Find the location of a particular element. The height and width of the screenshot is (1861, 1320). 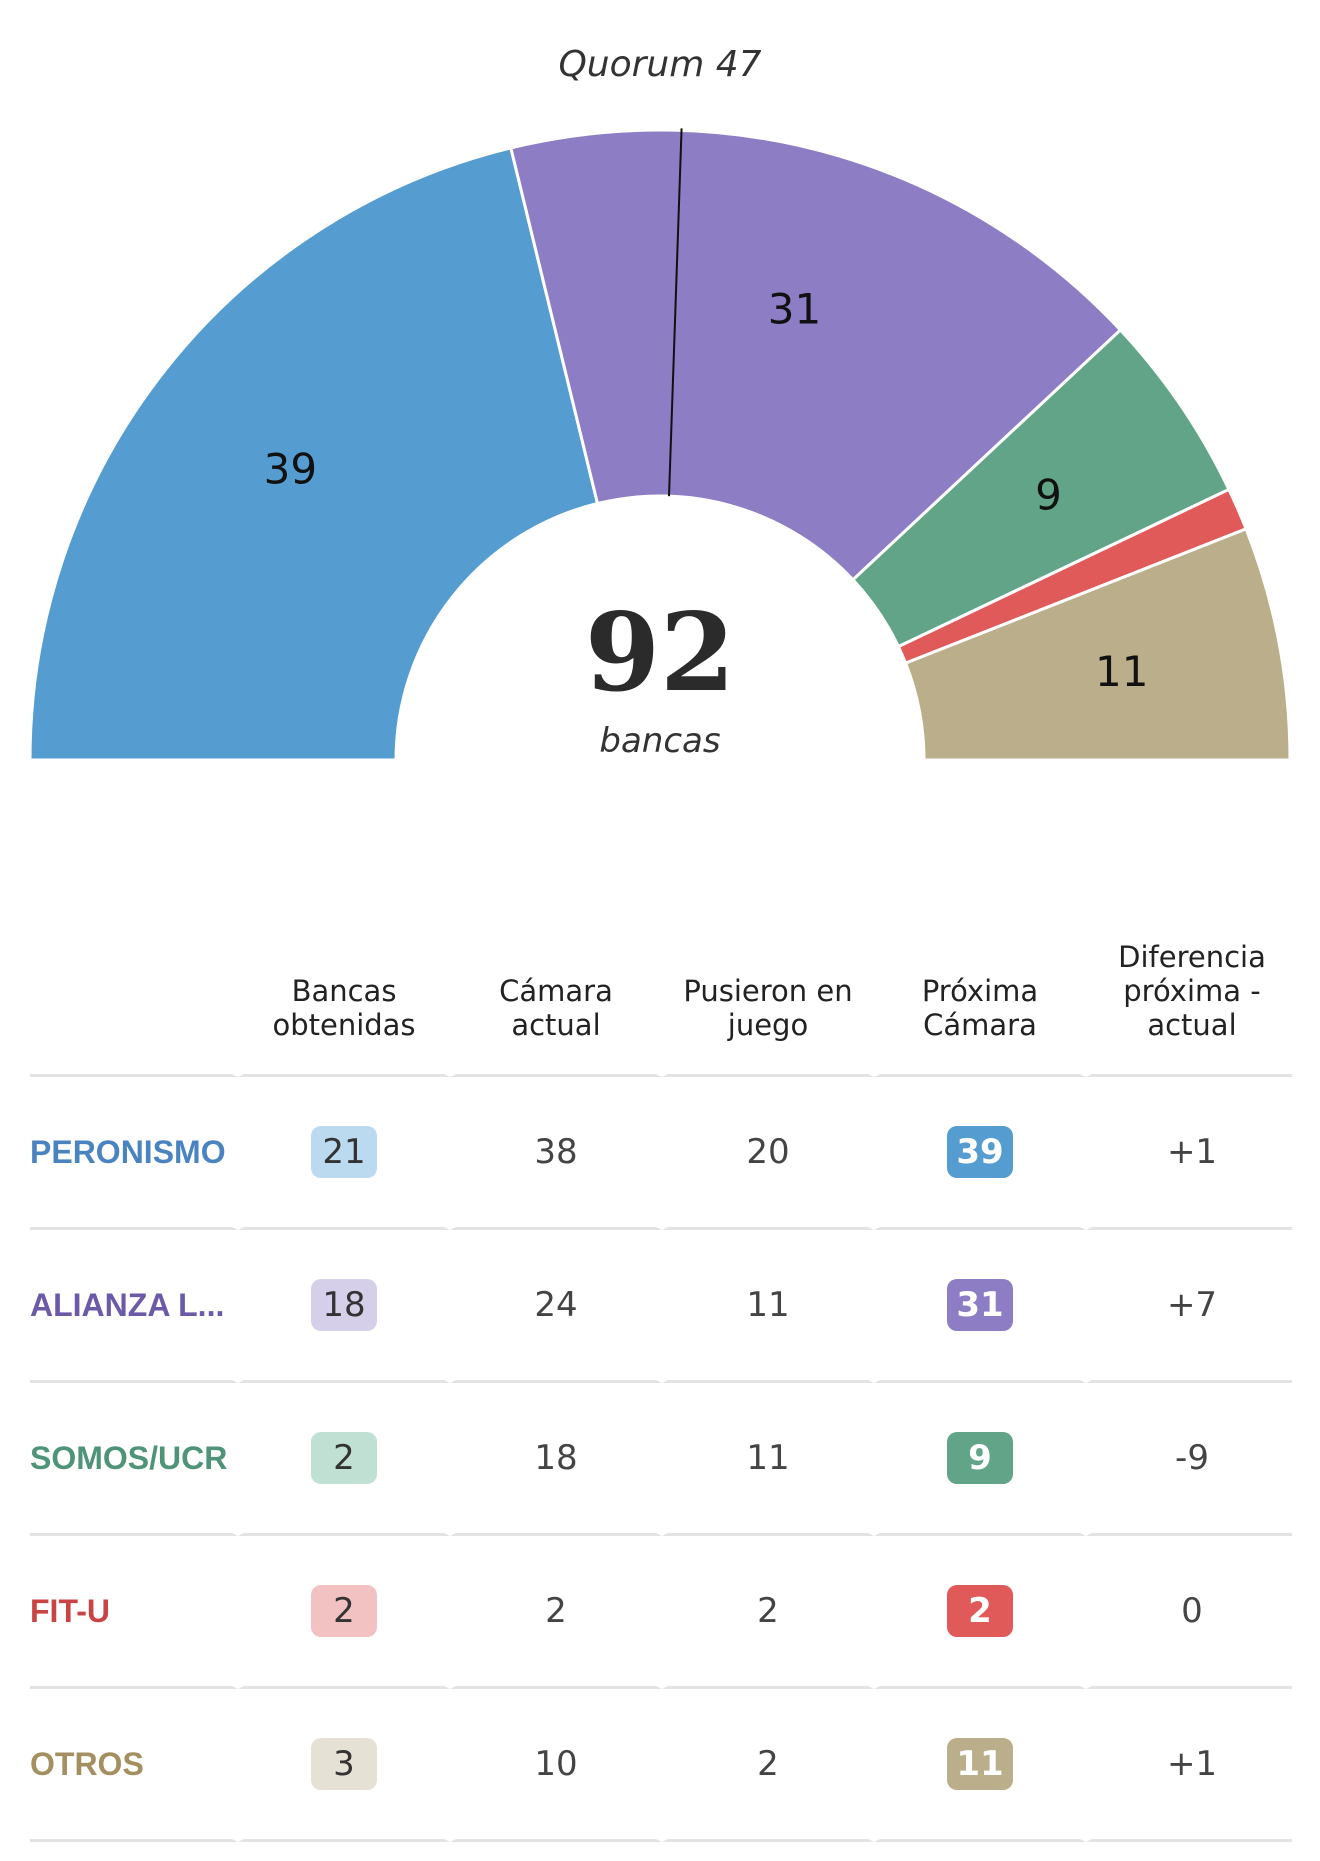

bancas-obtenidas-cell: 21 is located at coordinates (344, 1153).